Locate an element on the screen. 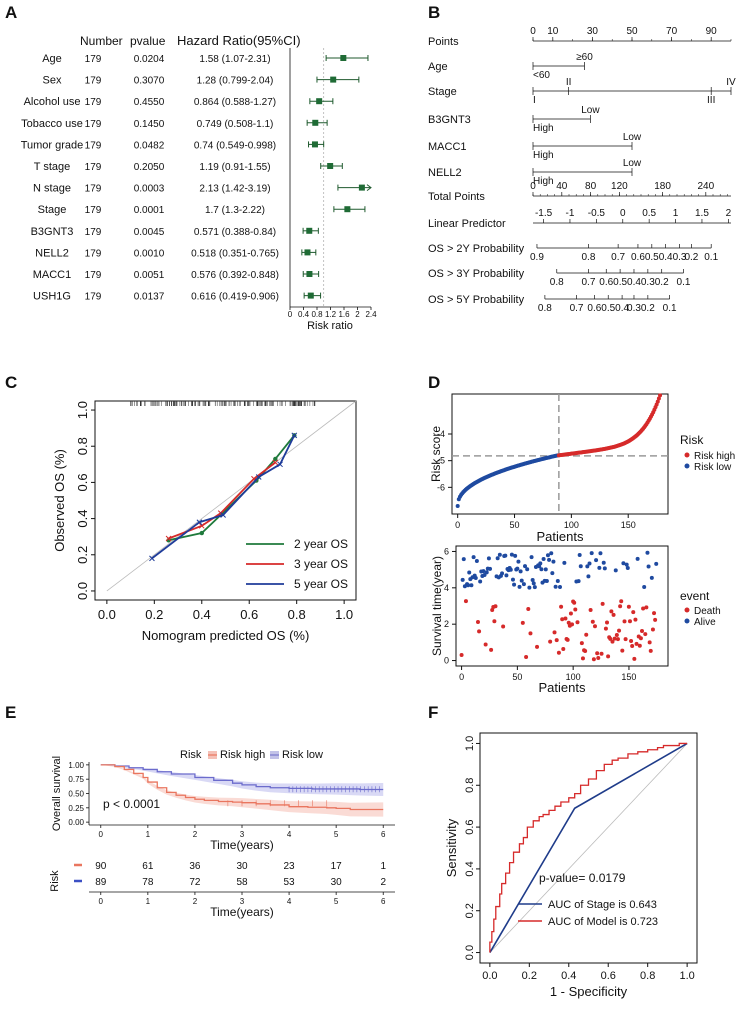  calibration-legend-label: 2 year OS is located at coordinates (321, 544).